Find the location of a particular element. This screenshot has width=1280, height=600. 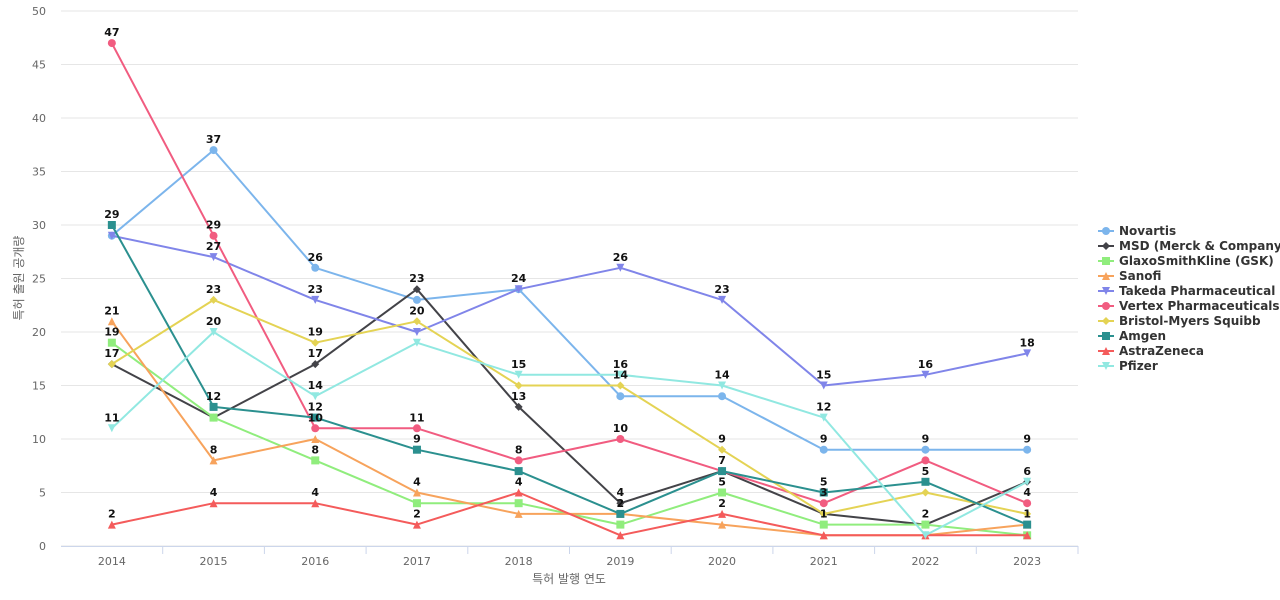

data-label: 12 is located at coordinates (213, 396).